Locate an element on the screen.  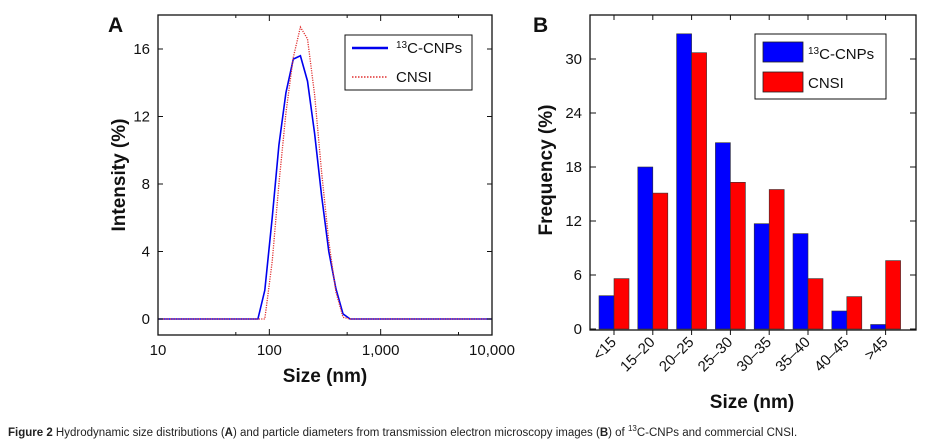
legend-swatch-13c-cnps-bar is located at coordinates (783, 52).